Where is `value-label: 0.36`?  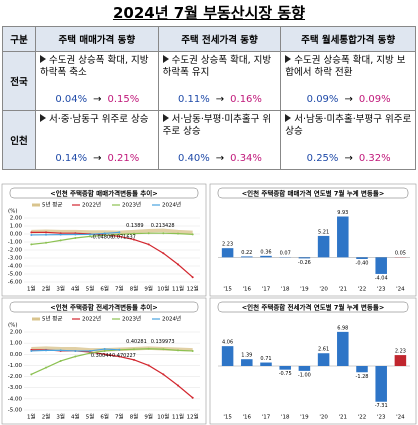
value-label: 0.36 is located at coordinates (265, 252).